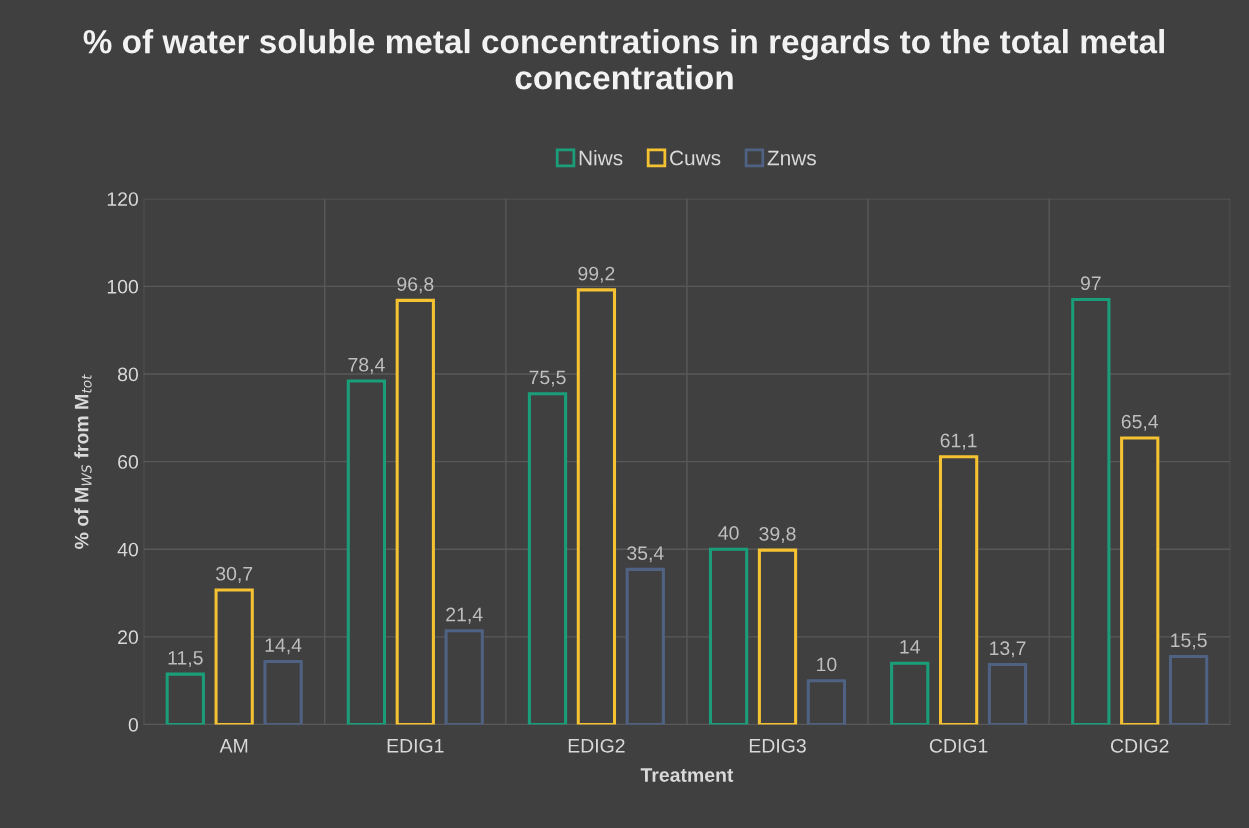 This screenshot has height=828, width=1249. What do you see at coordinates (123, 199) in the screenshot?
I see `y-tick-label: 120` at bounding box center [123, 199].